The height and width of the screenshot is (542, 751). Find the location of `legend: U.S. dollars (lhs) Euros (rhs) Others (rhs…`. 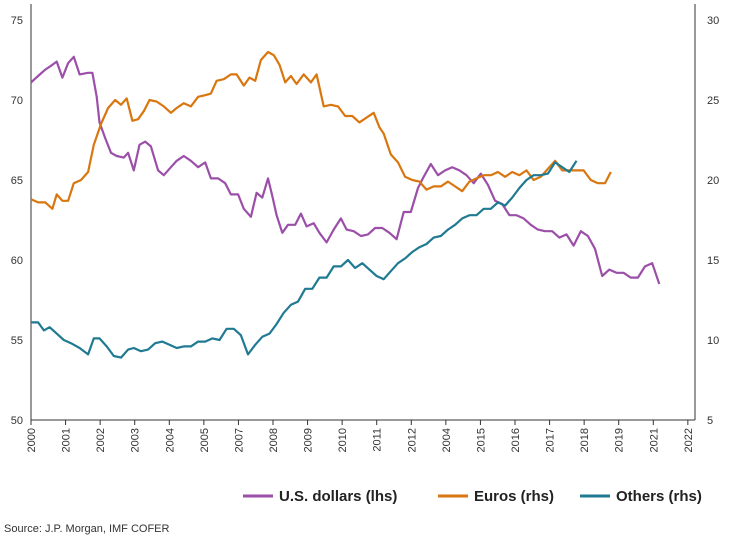

legend: U.S. dollars (lhs) Euros (rhs) Others (rhs… is located at coordinates (472, 496).